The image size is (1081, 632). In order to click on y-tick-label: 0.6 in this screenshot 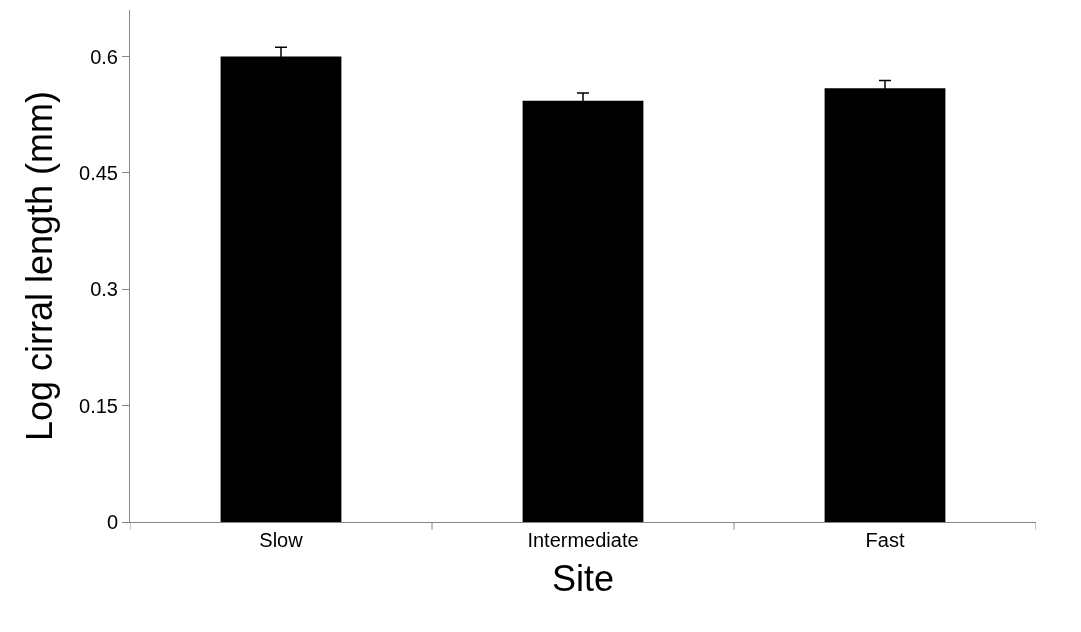, I will do `click(104, 56)`.